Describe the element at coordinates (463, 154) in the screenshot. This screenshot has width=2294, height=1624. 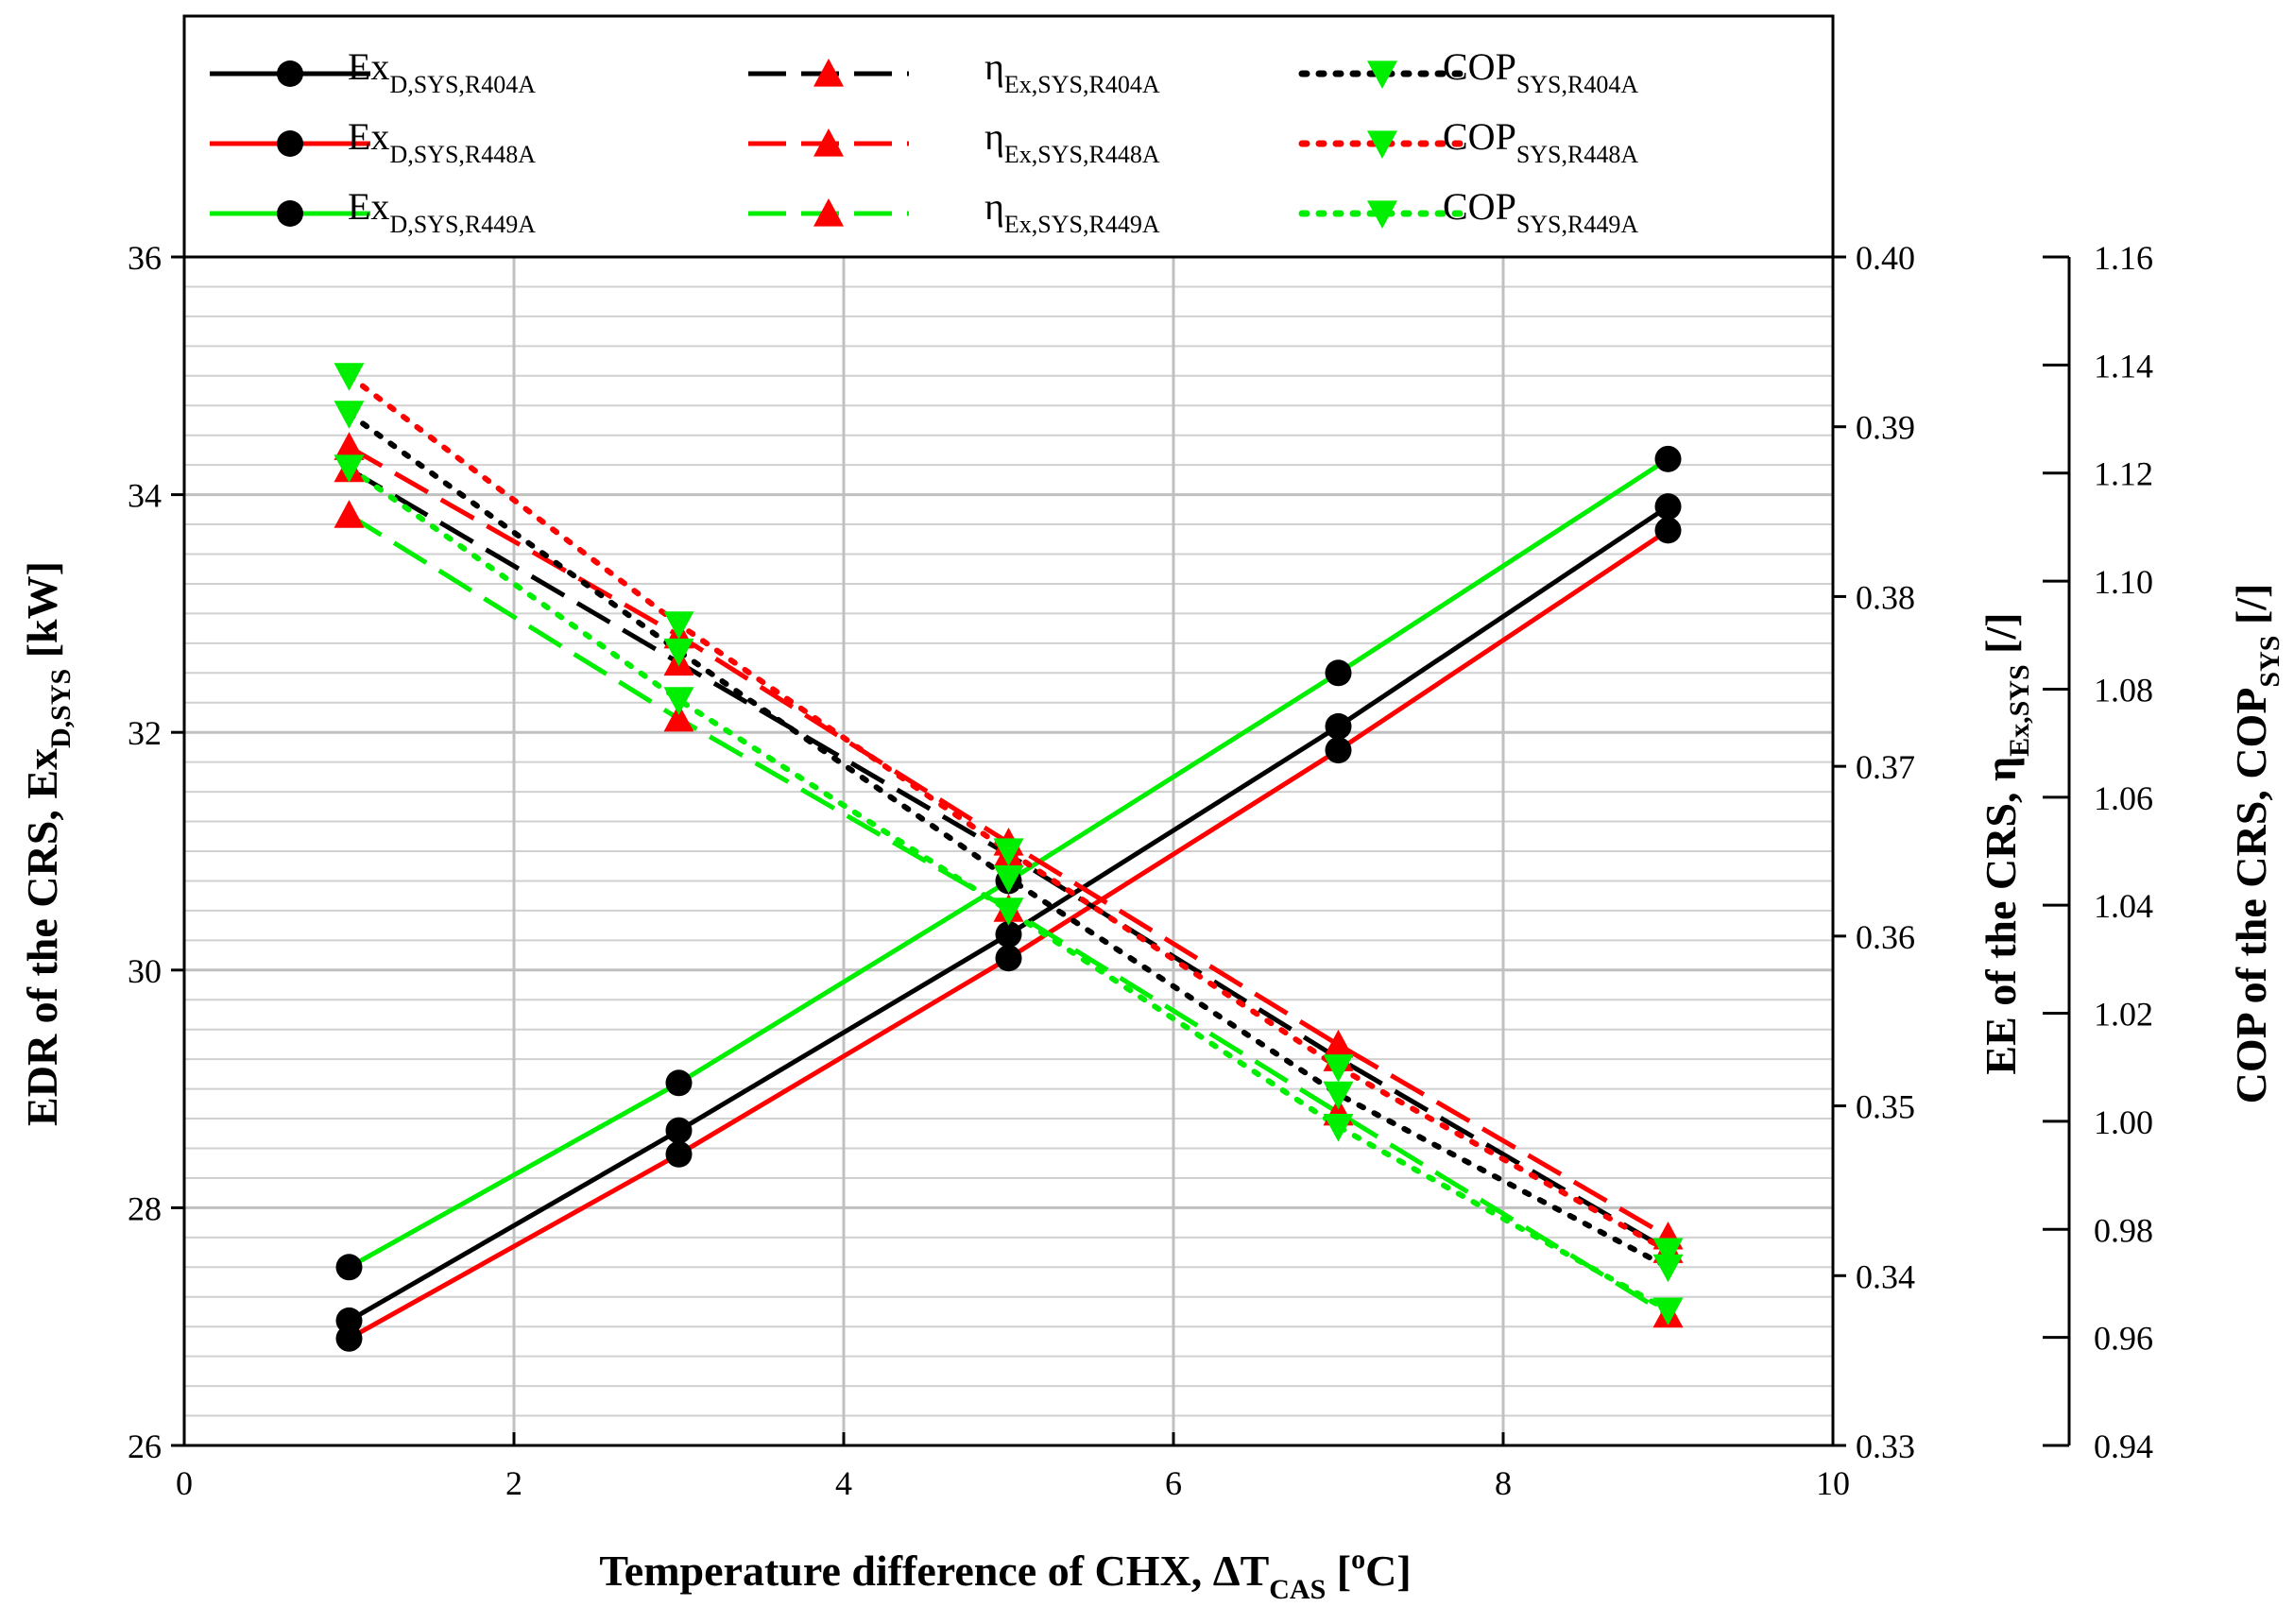
I see `legend-label-sub: D,SYS,R448A` at that location.